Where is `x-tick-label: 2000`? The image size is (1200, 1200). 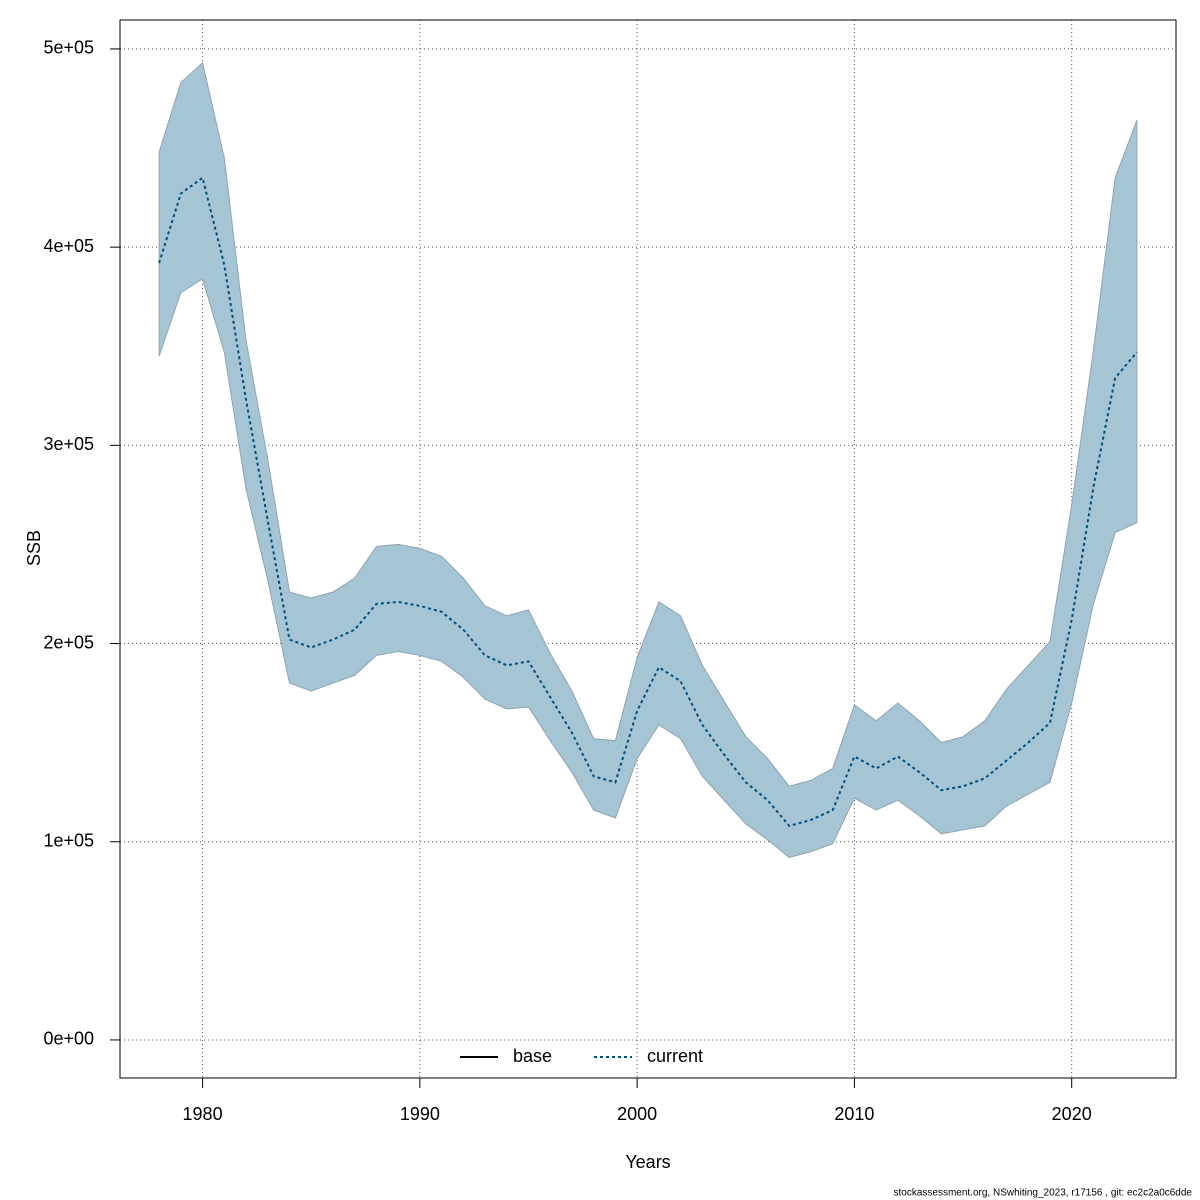 x-tick-label: 2000 is located at coordinates (637, 1114).